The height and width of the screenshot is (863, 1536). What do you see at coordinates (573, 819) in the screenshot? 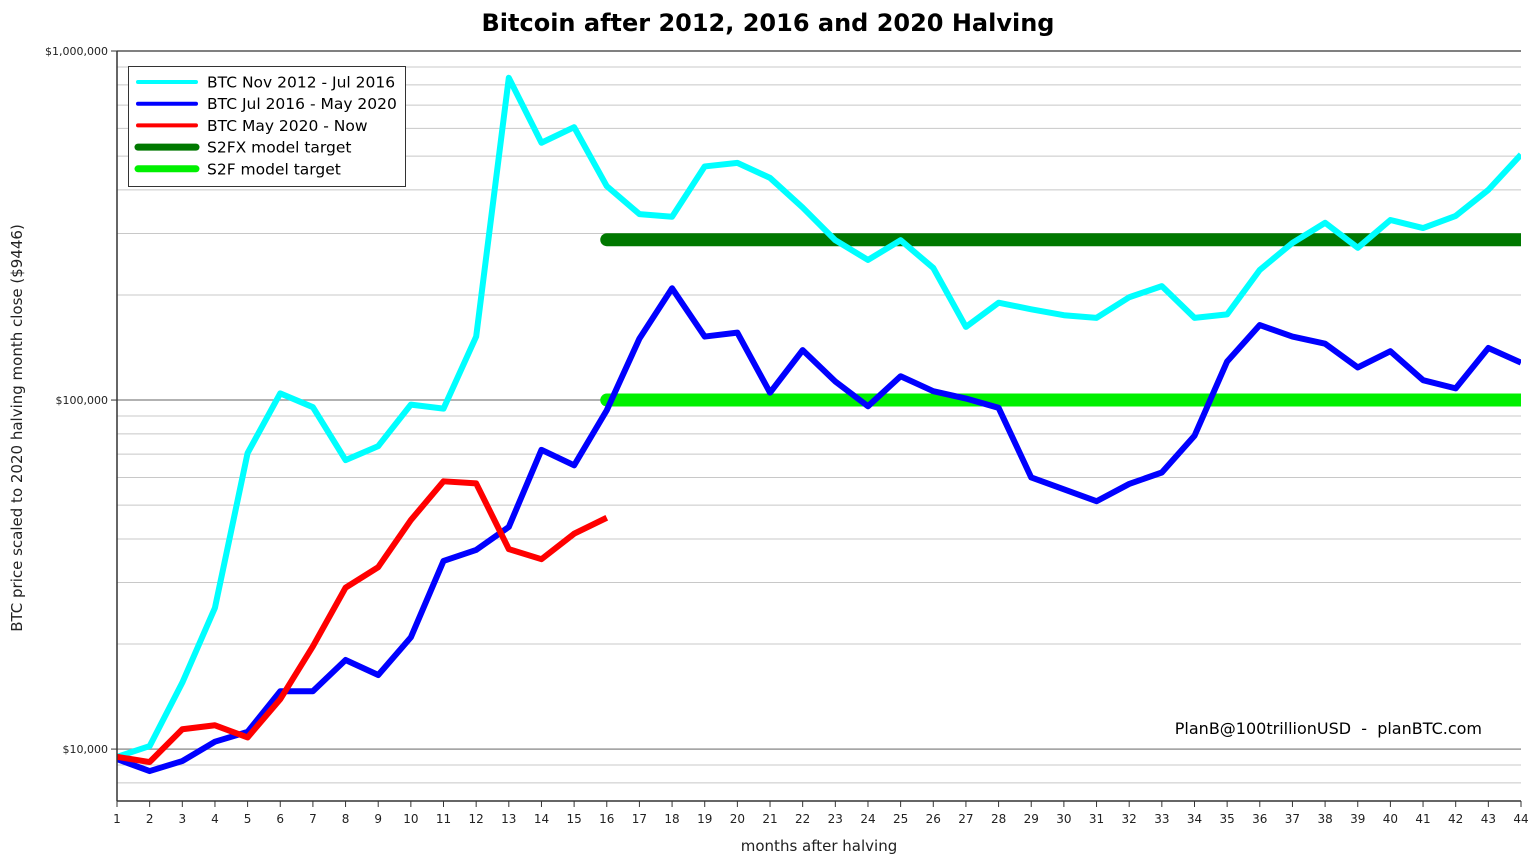
I see `x-tick-label: 15` at bounding box center [573, 819].